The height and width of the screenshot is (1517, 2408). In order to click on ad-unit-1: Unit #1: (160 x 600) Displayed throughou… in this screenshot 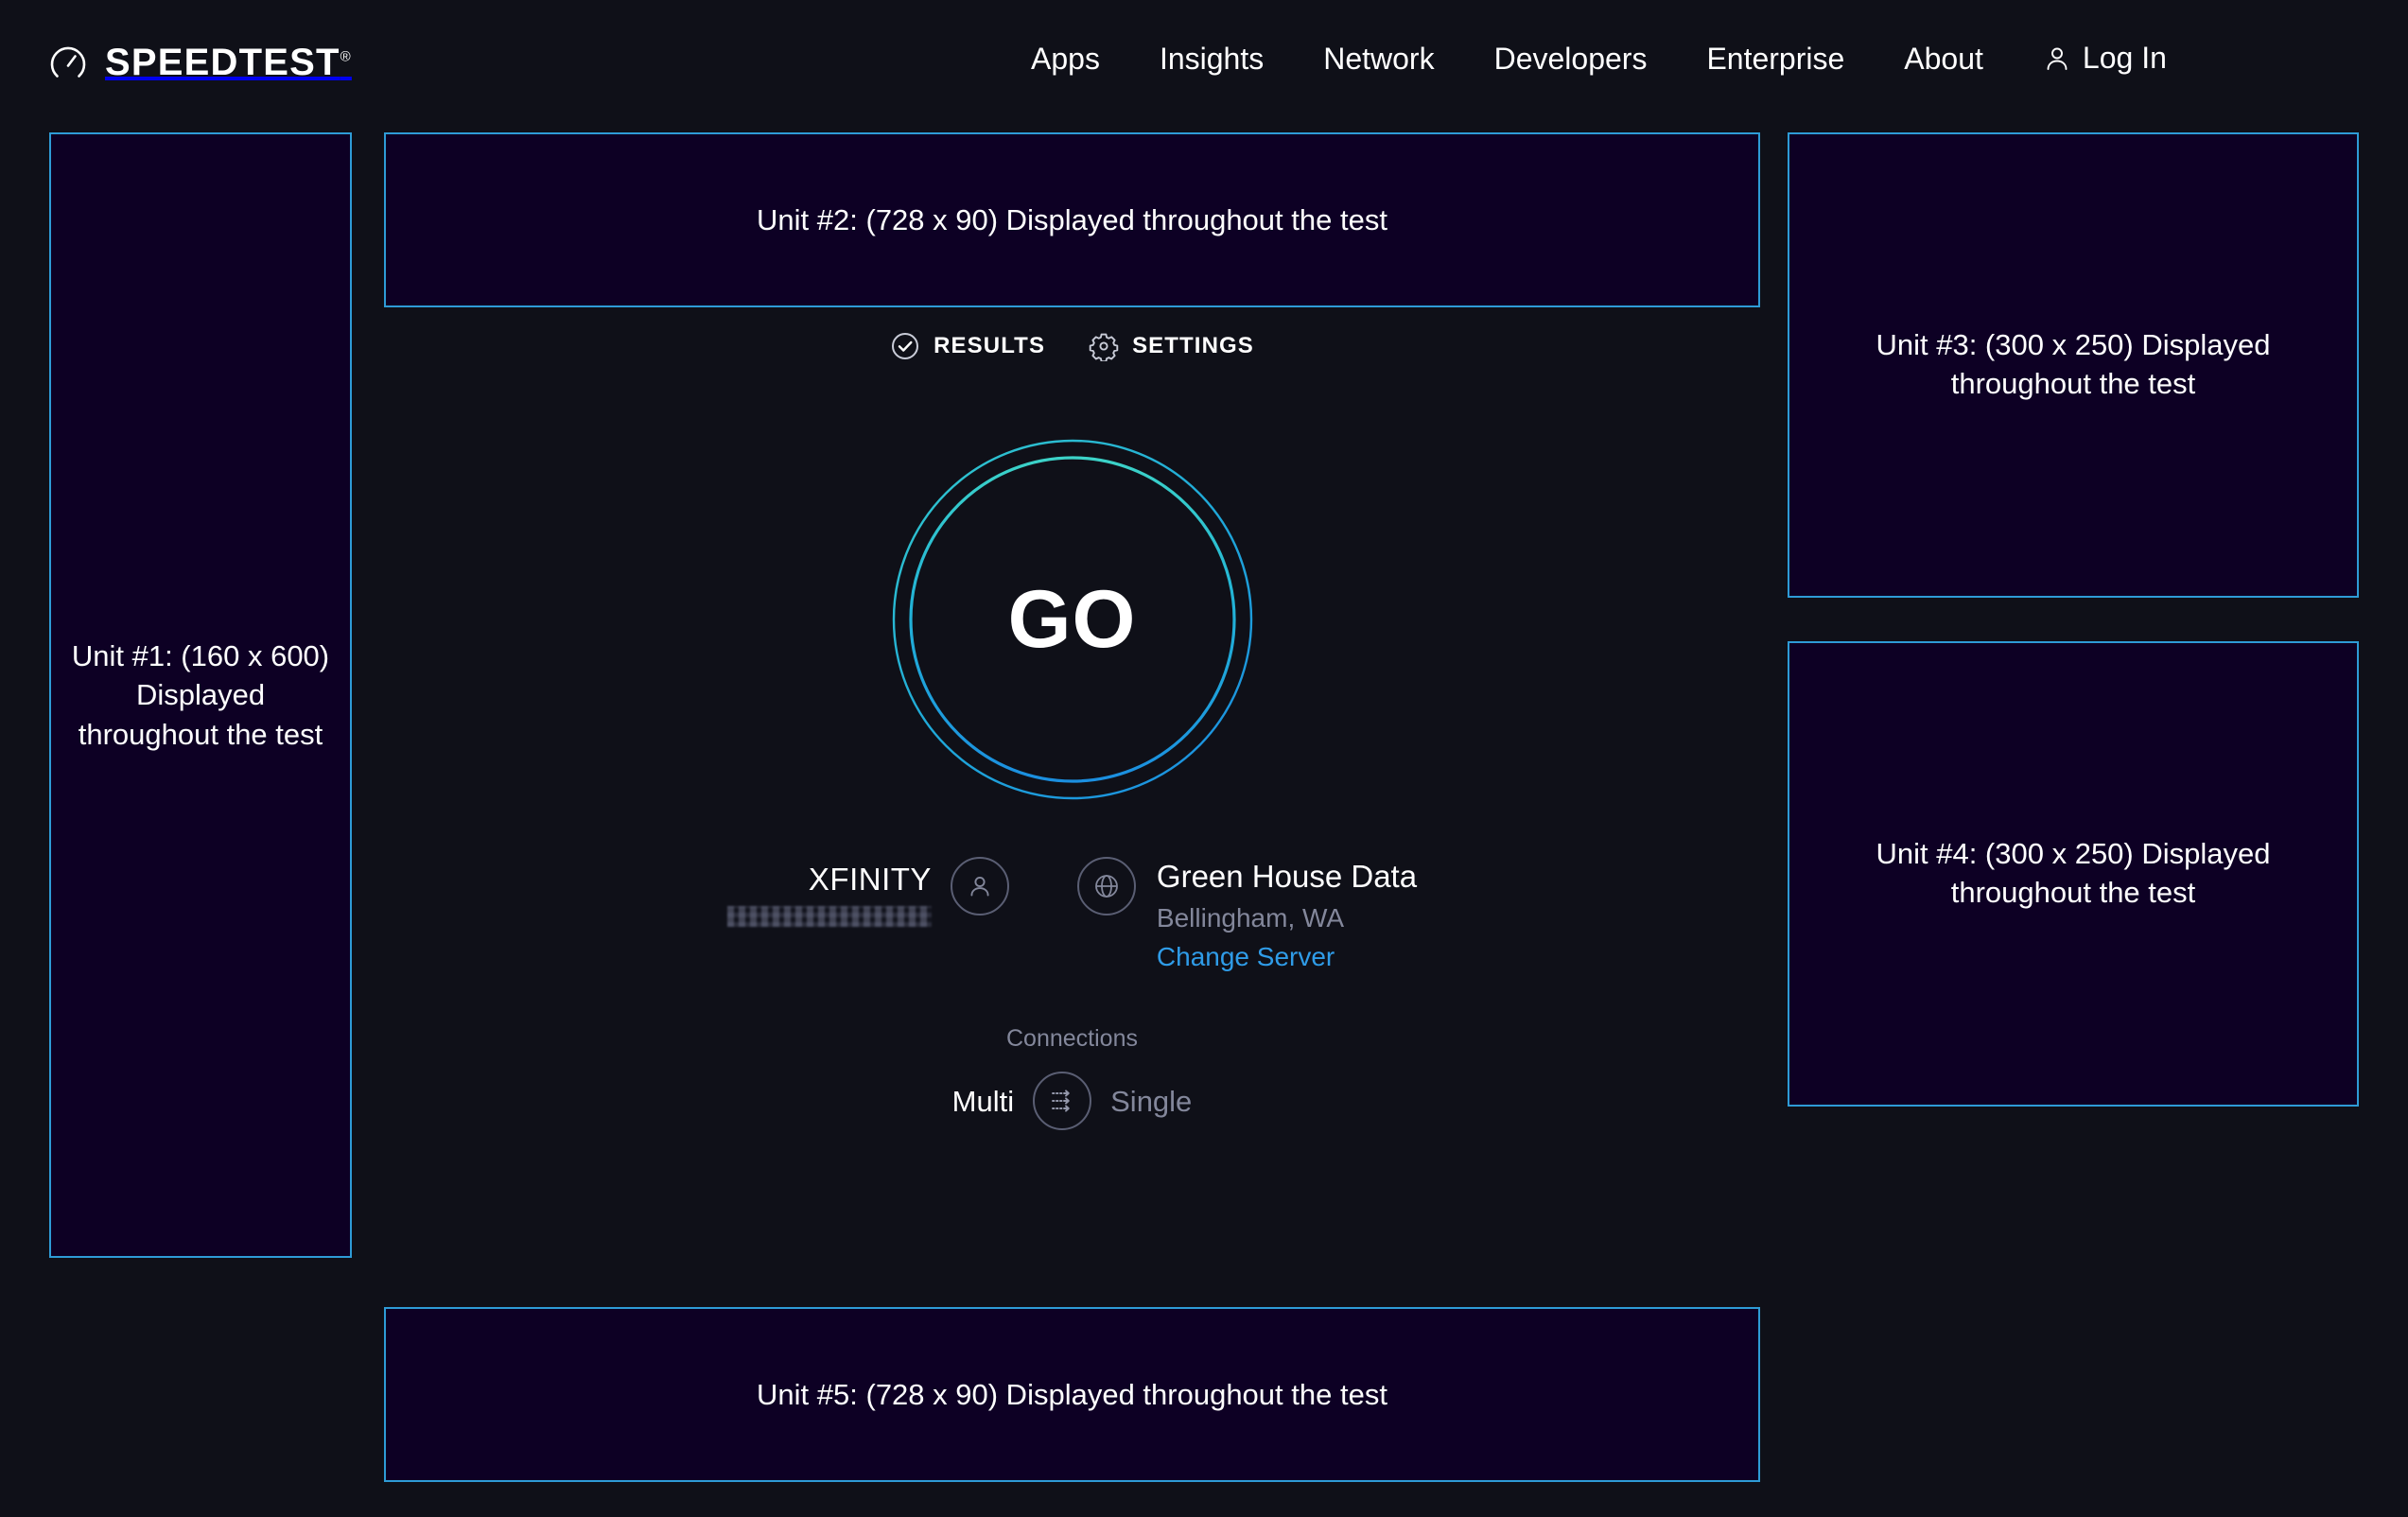, I will do `click(200, 695)`.